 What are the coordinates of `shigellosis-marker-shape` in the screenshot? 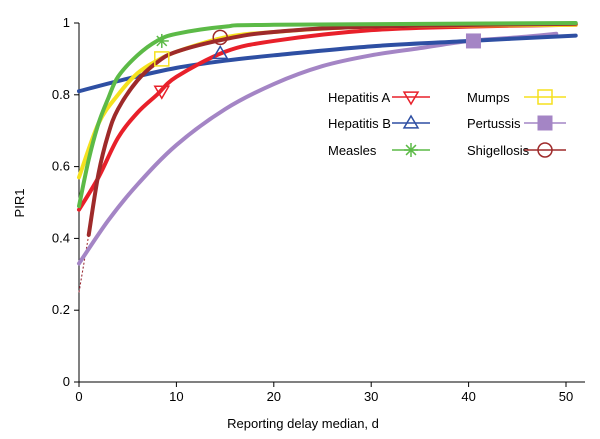 It's located at (220, 37).